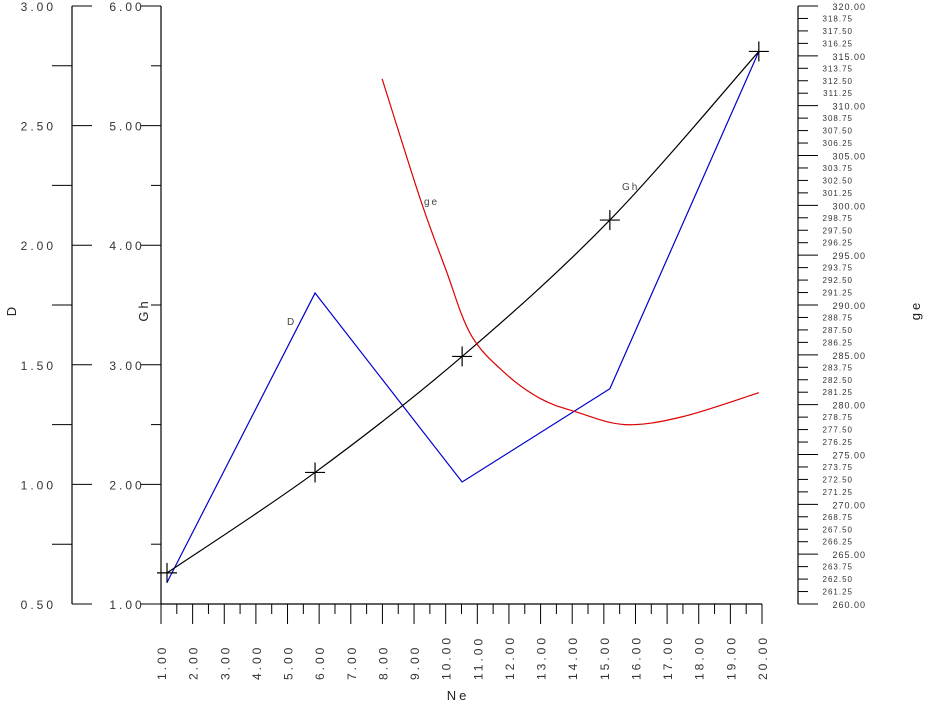 Image resolution: width=930 pixels, height=707 pixels. I want to click on ge-axis-minor-tick-label: 313.75, so click(838, 68).